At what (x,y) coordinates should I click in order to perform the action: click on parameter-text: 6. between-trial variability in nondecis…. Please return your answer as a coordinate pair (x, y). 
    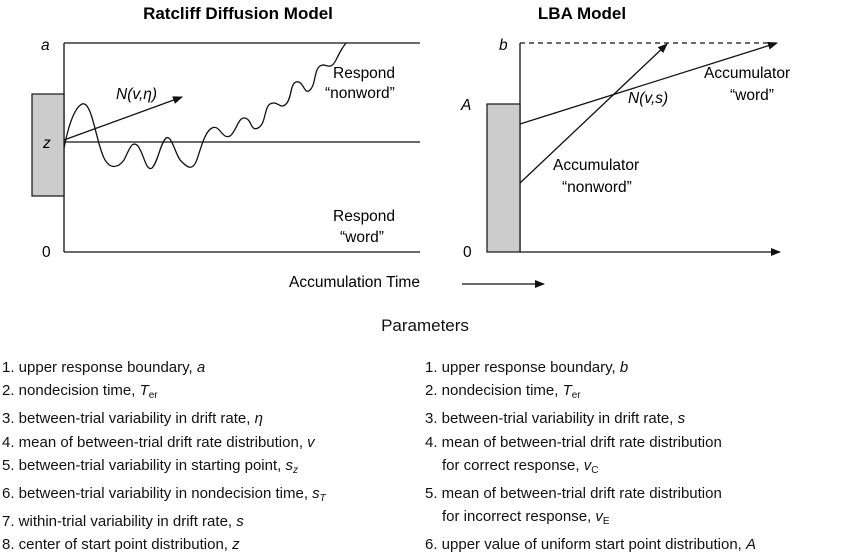
    Looking at the image, I should click on (157, 494).